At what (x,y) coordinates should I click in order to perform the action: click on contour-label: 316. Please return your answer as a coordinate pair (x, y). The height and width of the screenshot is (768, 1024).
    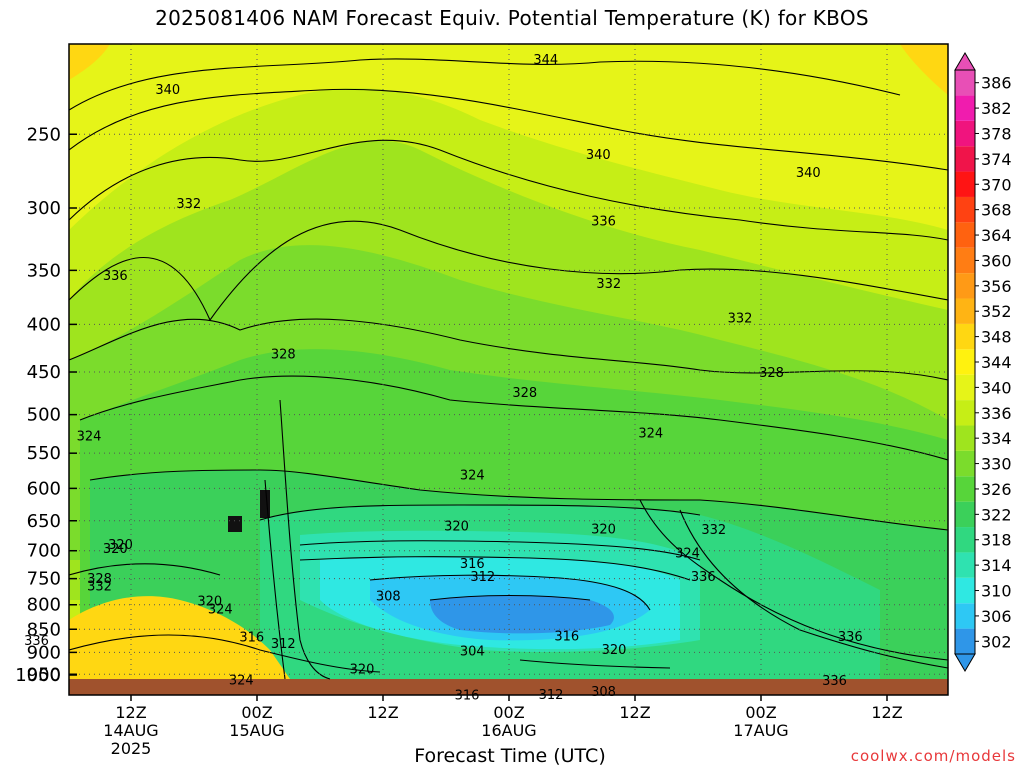
    Looking at the image, I should click on (251, 638).